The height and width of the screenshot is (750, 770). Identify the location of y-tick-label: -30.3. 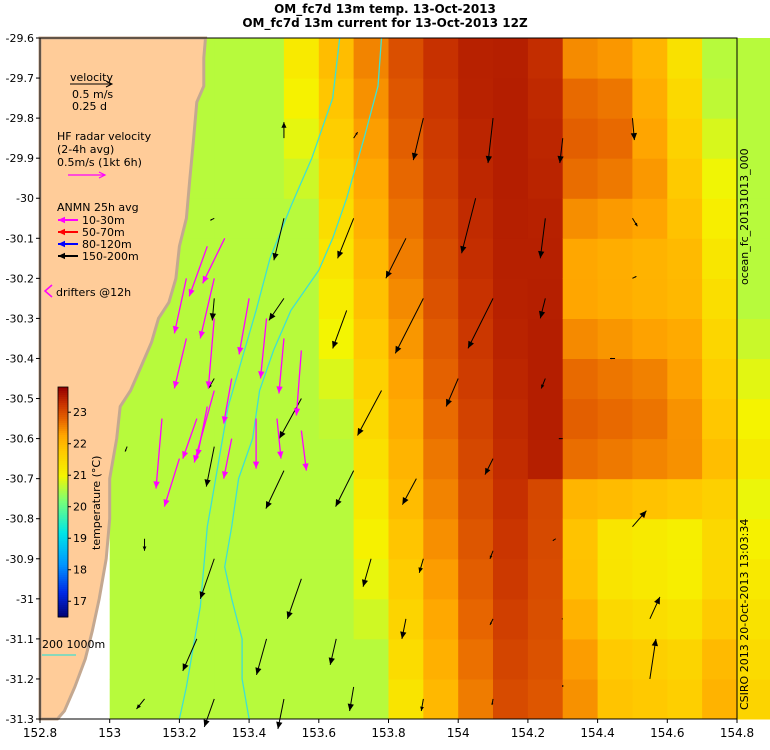
(20, 318).